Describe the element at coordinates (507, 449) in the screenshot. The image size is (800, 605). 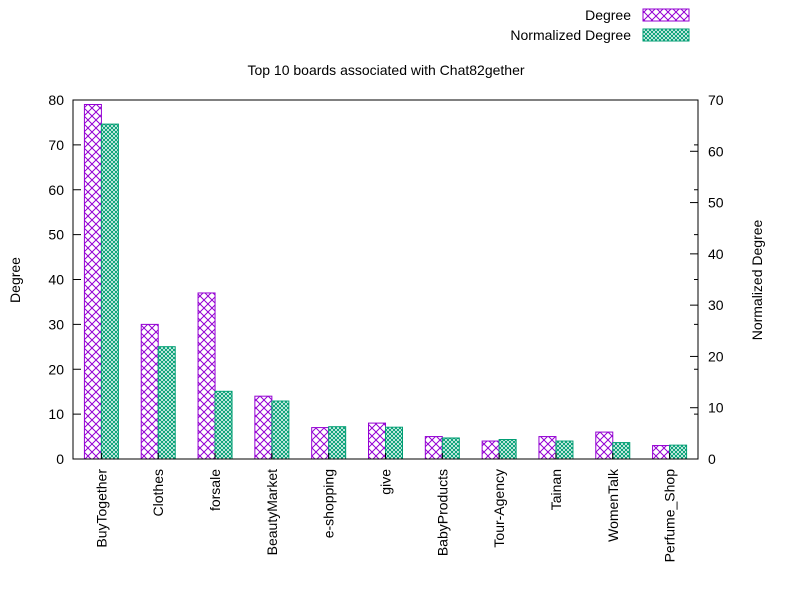
I see `bar-normalized-degree-tour-agency` at that location.